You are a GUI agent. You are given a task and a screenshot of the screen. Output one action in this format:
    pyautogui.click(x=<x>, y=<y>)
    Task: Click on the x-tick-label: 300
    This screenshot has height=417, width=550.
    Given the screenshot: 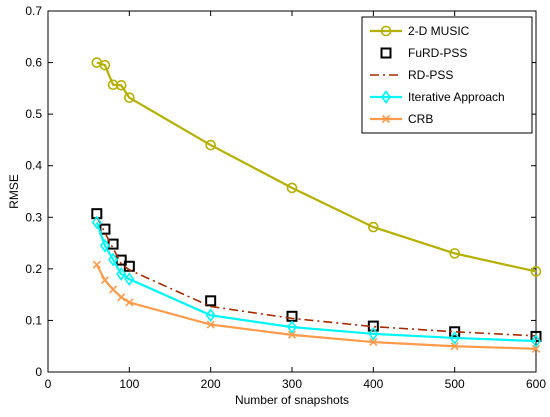 What is the action you would take?
    pyautogui.click(x=292, y=384)
    